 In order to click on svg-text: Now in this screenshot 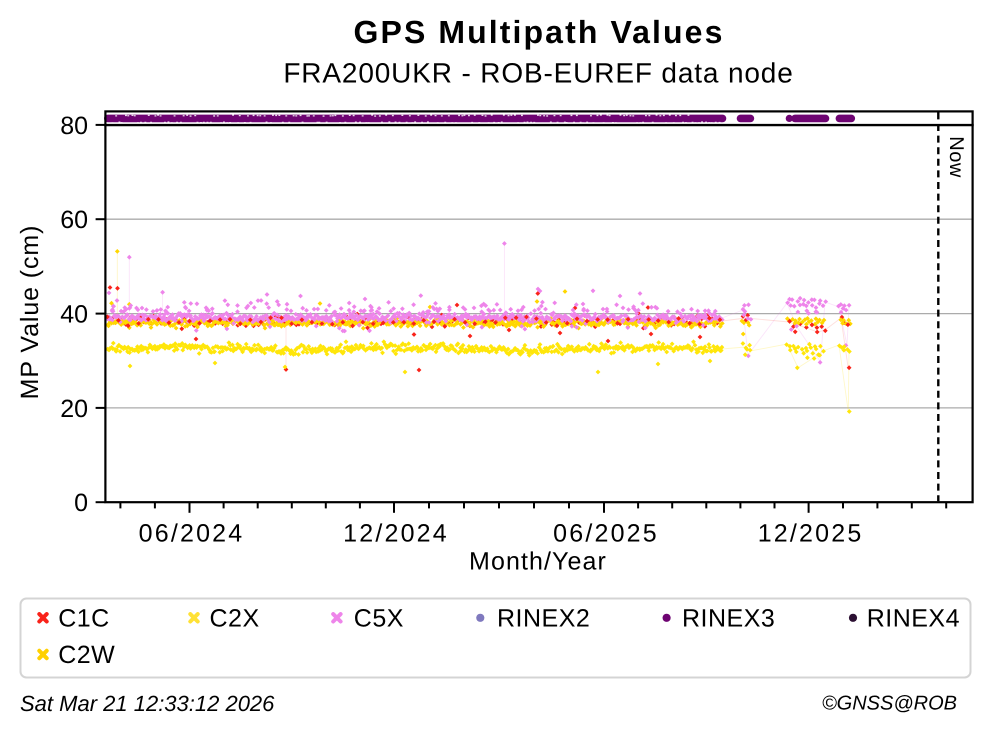, I will do `click(956, 157)`.